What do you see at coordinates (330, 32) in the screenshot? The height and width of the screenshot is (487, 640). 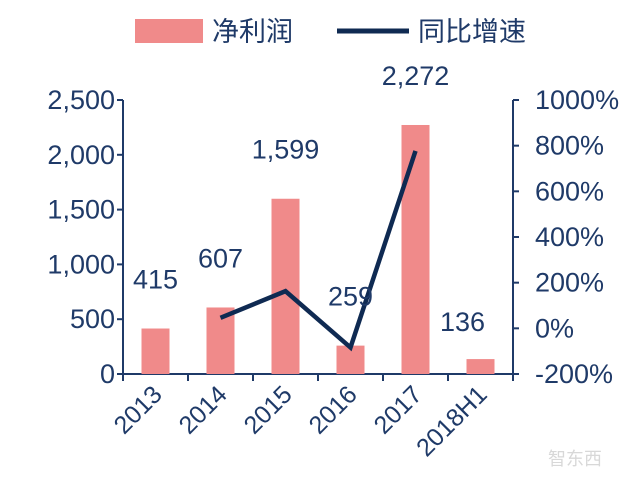 I see `legend: 净利润 同比增速` at bounding box center [330, 32].